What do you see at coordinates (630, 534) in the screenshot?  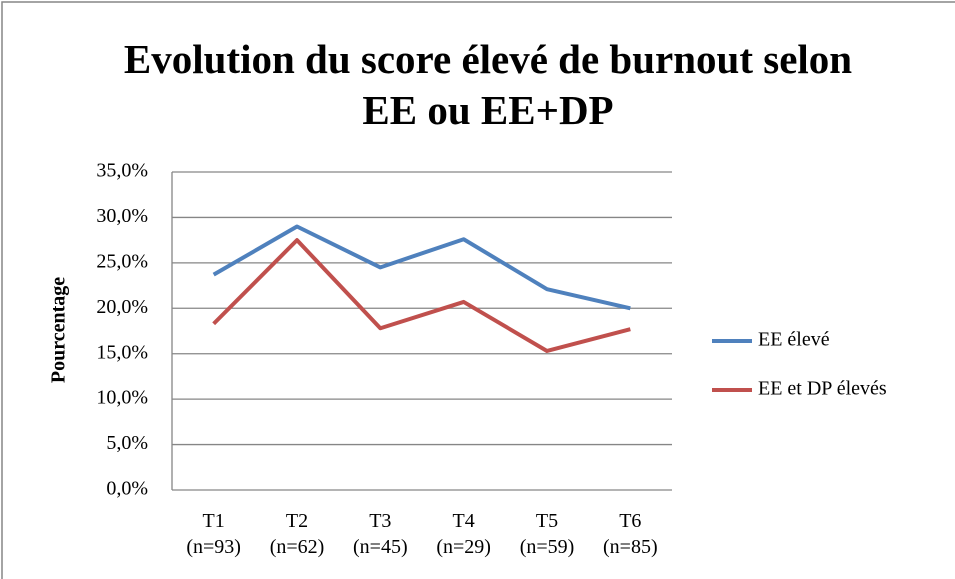 I see `x-tick-label: T6 (n=85)` at bounding box center [630, 534].